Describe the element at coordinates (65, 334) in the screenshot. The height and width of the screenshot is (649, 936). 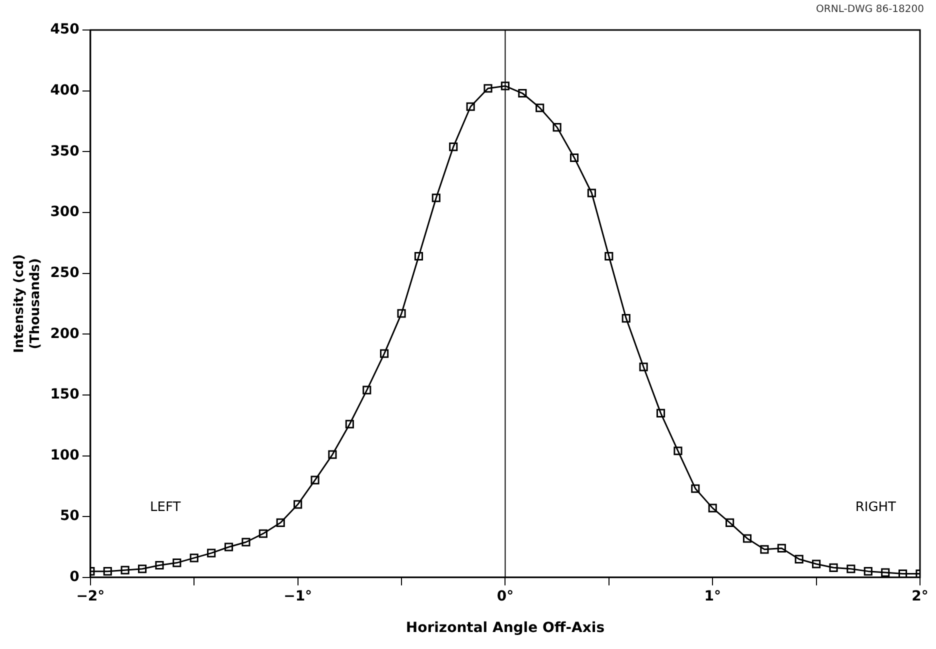
I see `y-tick-label: 200` at that location.